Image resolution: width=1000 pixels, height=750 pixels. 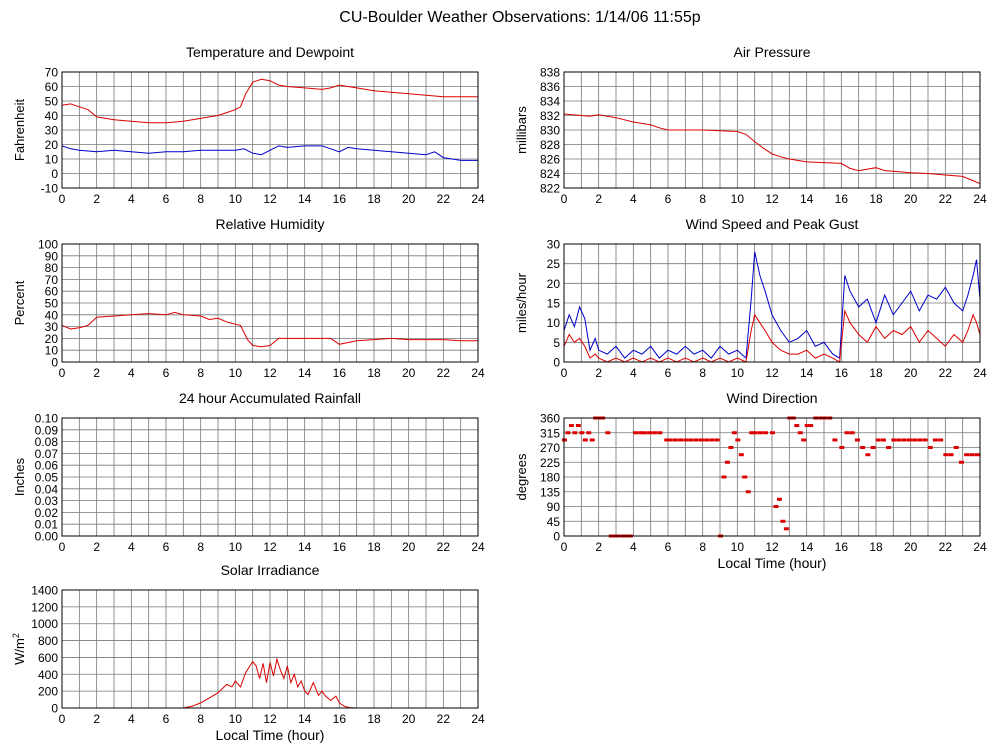 I want to click on x-tick-label: 24, so click(x=478, y=719).